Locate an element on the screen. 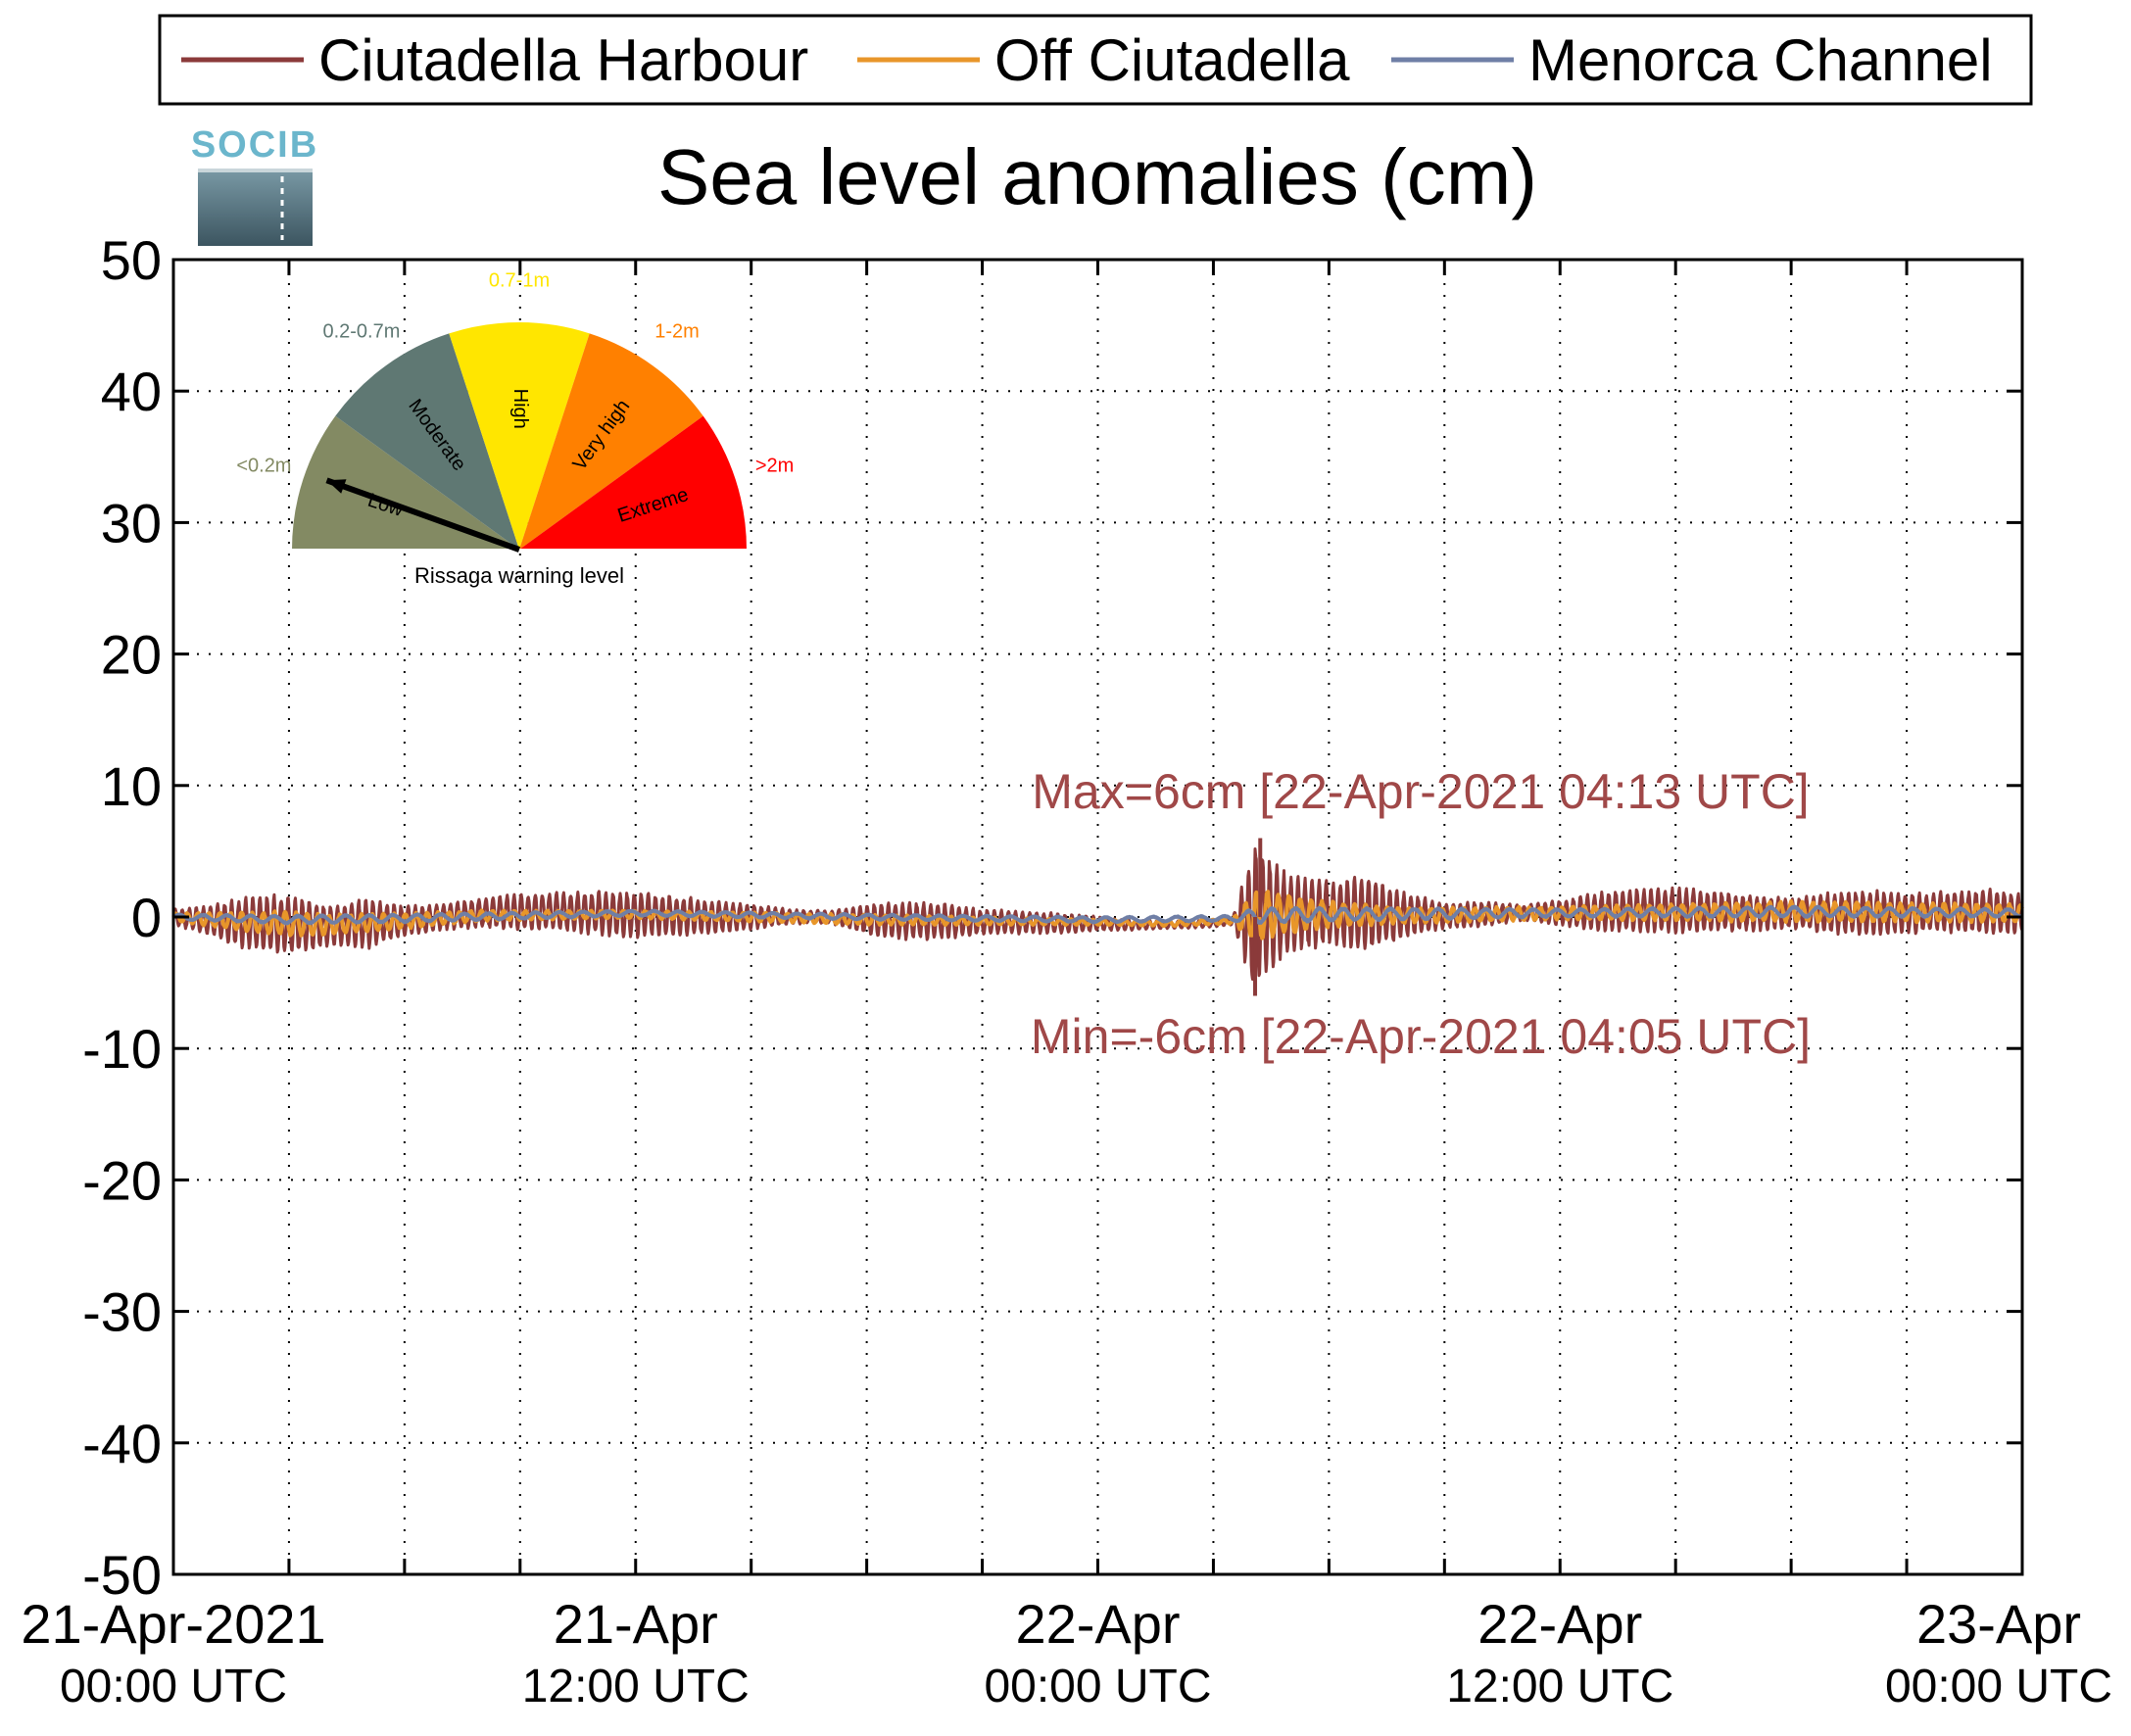 This screenshot has height=1736, width=2131. min-annotation: Min=-6cm [22-Apr-2021 04:05 UTC] is located at coordinates (1421, 1036).